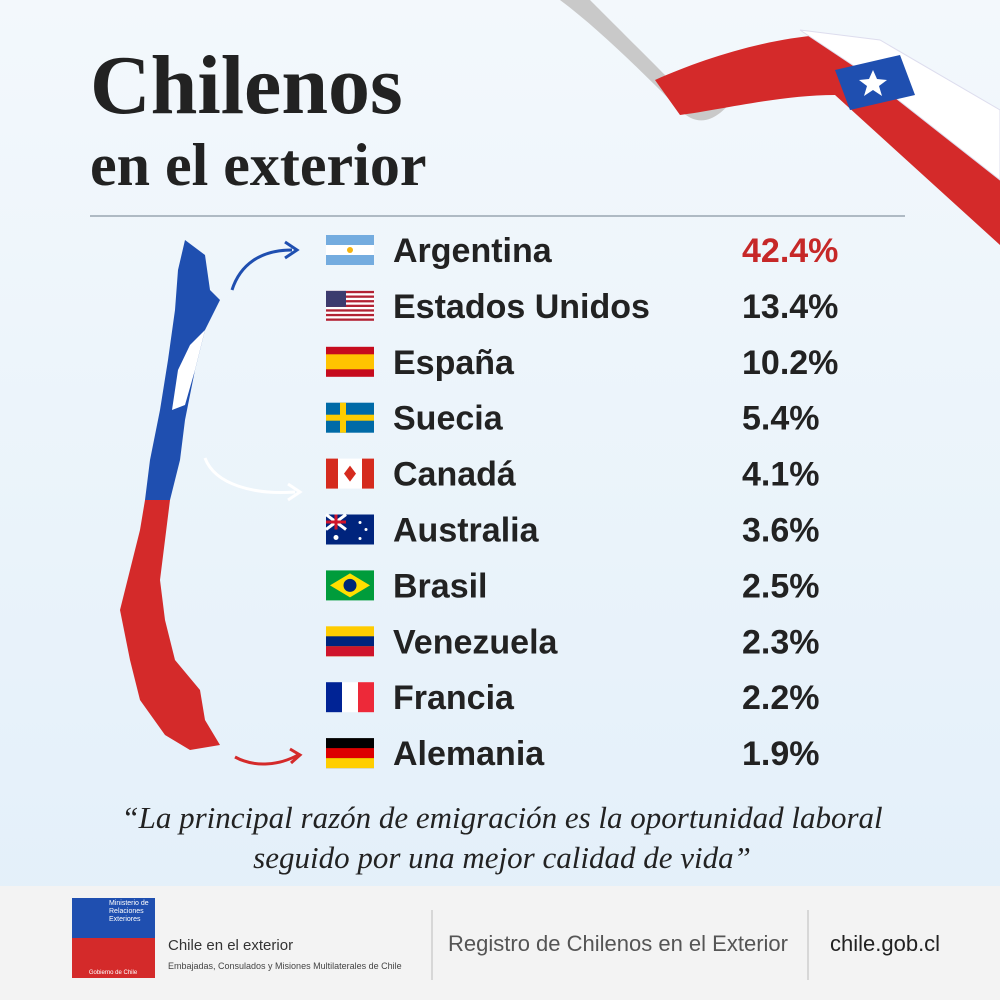 The height and width of the screenshot is (1000, 1000). I want to click on logo-text: Relaciones, so click(126, 911).